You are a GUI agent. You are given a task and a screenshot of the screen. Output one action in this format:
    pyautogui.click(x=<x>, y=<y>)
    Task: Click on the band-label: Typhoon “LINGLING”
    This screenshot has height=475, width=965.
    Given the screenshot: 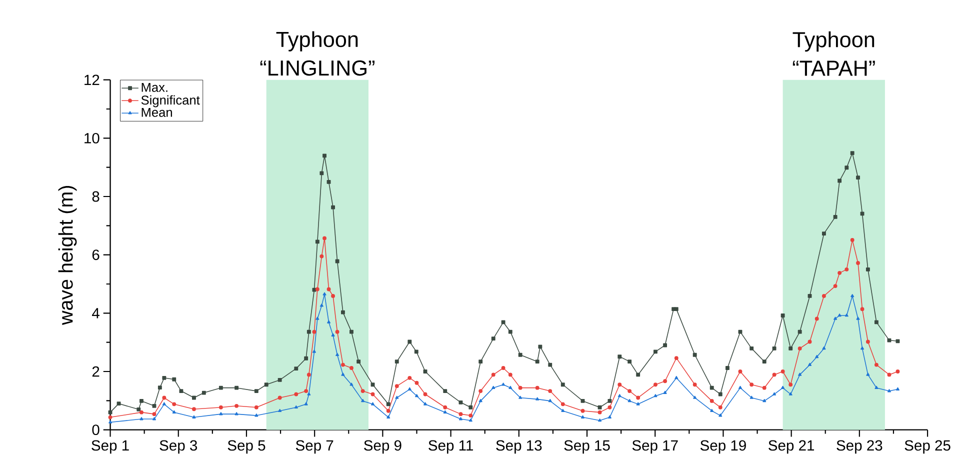 What is the action you would take?
    pyautogui.click(x=317, y=53)
    